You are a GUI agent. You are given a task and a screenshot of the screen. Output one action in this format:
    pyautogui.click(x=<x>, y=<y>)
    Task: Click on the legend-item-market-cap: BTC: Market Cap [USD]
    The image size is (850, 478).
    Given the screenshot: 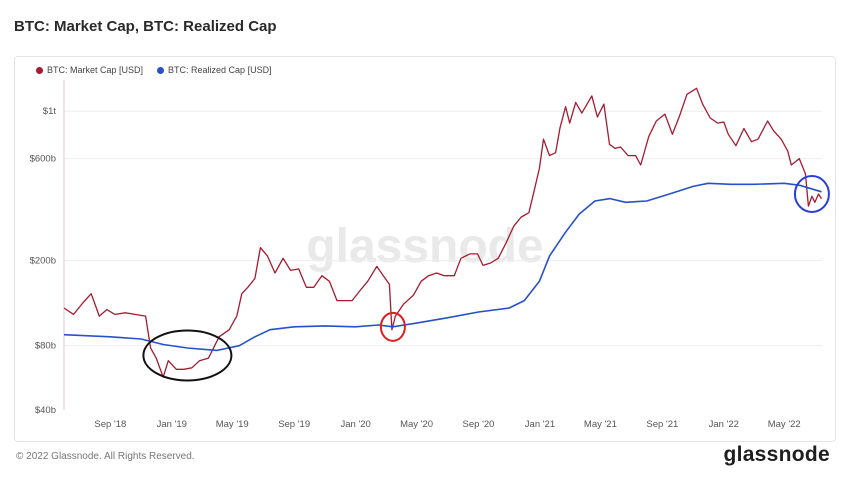 What is the action you would take?
    pyautogui.click(x=89, y=70)
    